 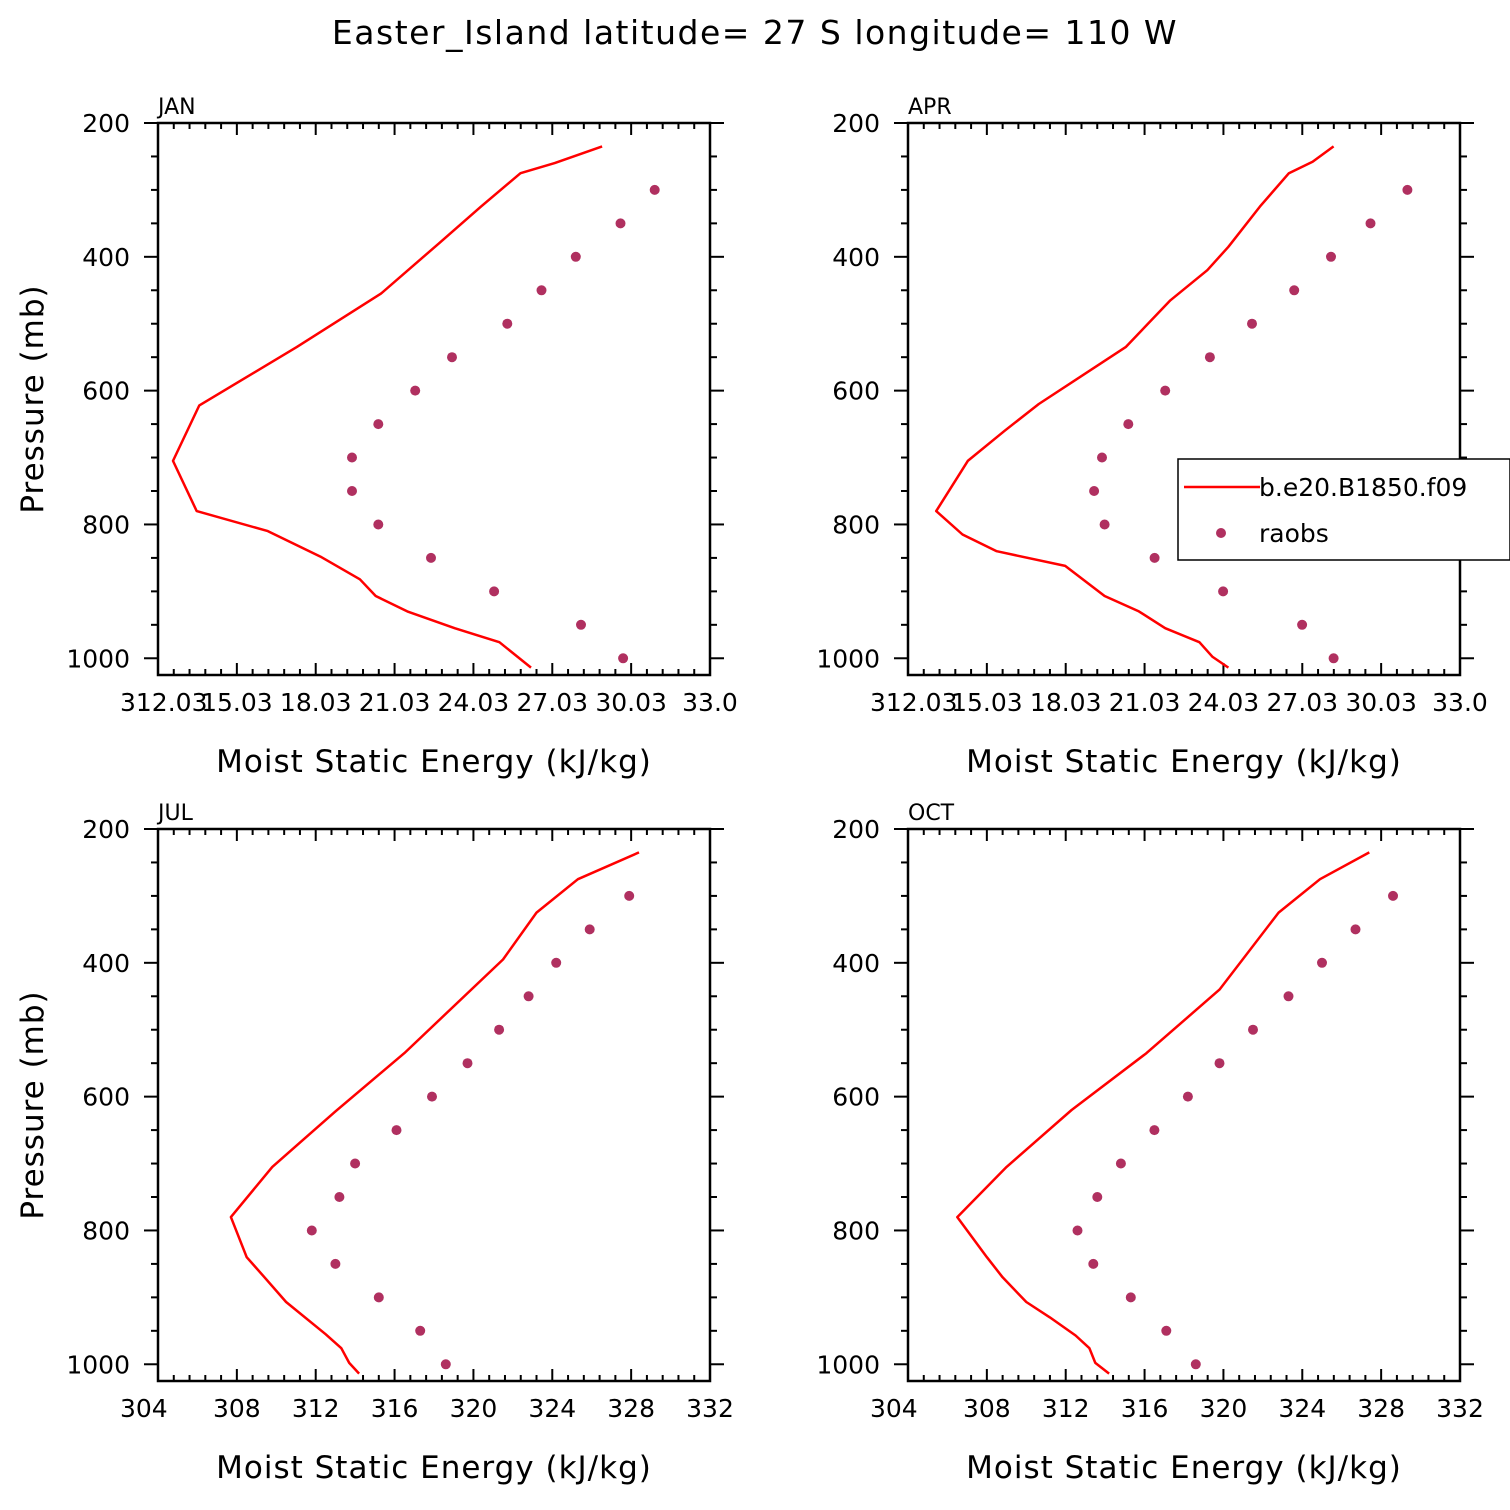 I want to click on legend: b.e20.B1850.f09 raobs, so click(x=1343, y=509).